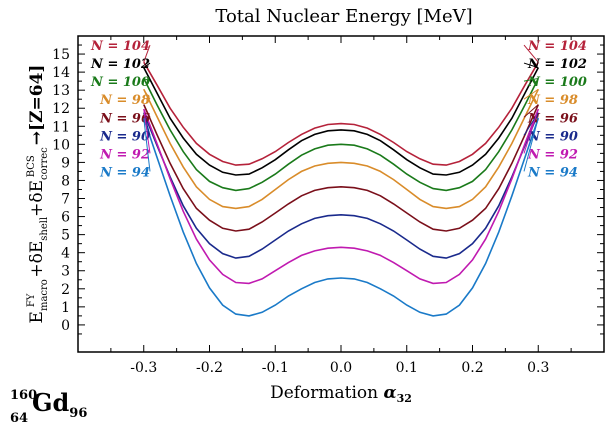 Image resolution: width=611 pixels, height=432 pixels. I want to click on nucleus-charge: 64, so click(19, 418).